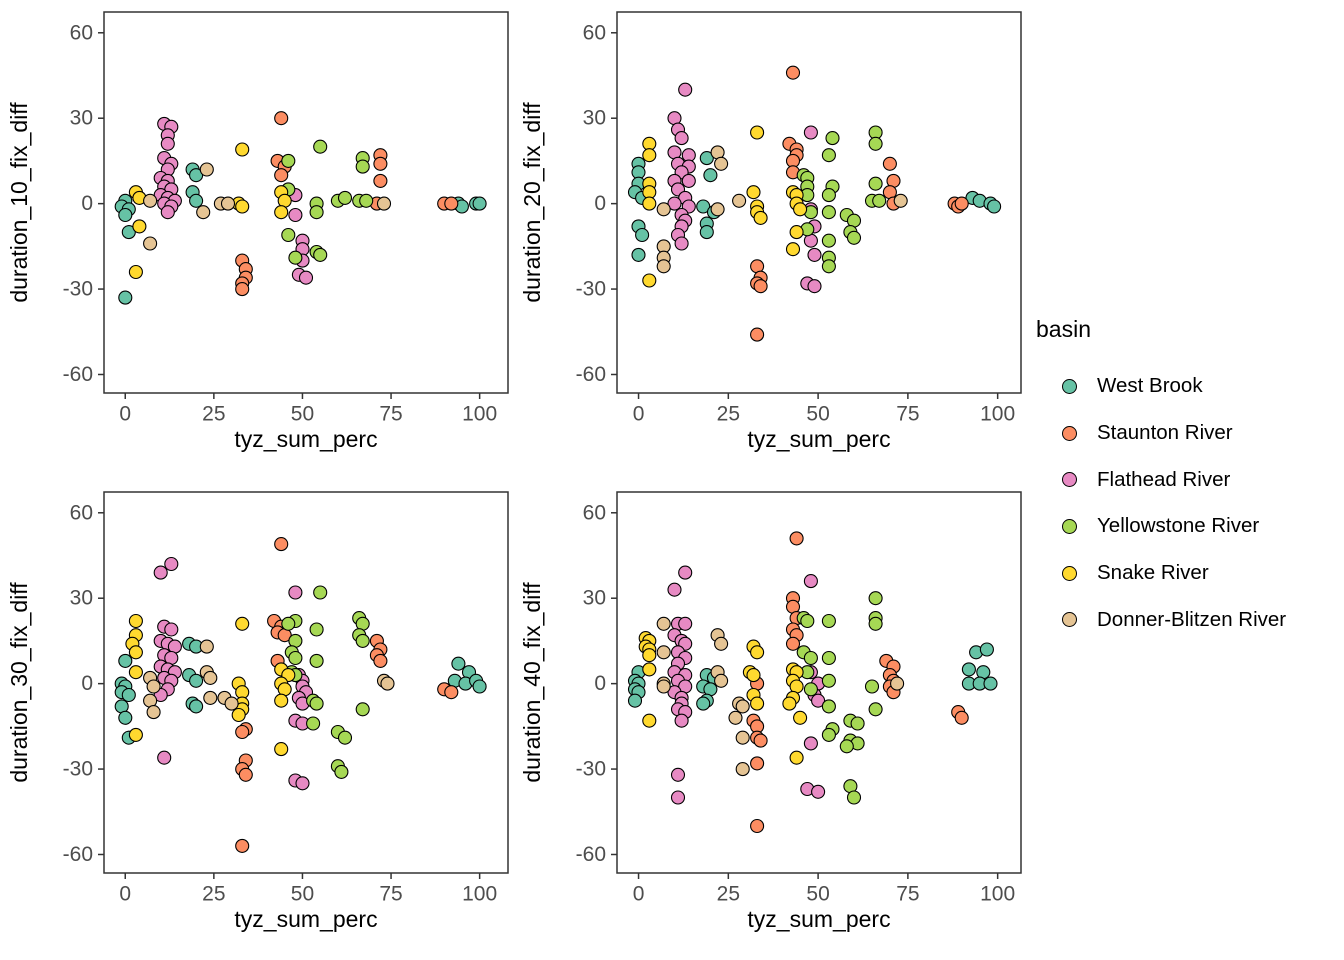  Describe the element at coordinates (1069, 573) in the screenshot. I see `legend-swatch-snake-river` at that location.